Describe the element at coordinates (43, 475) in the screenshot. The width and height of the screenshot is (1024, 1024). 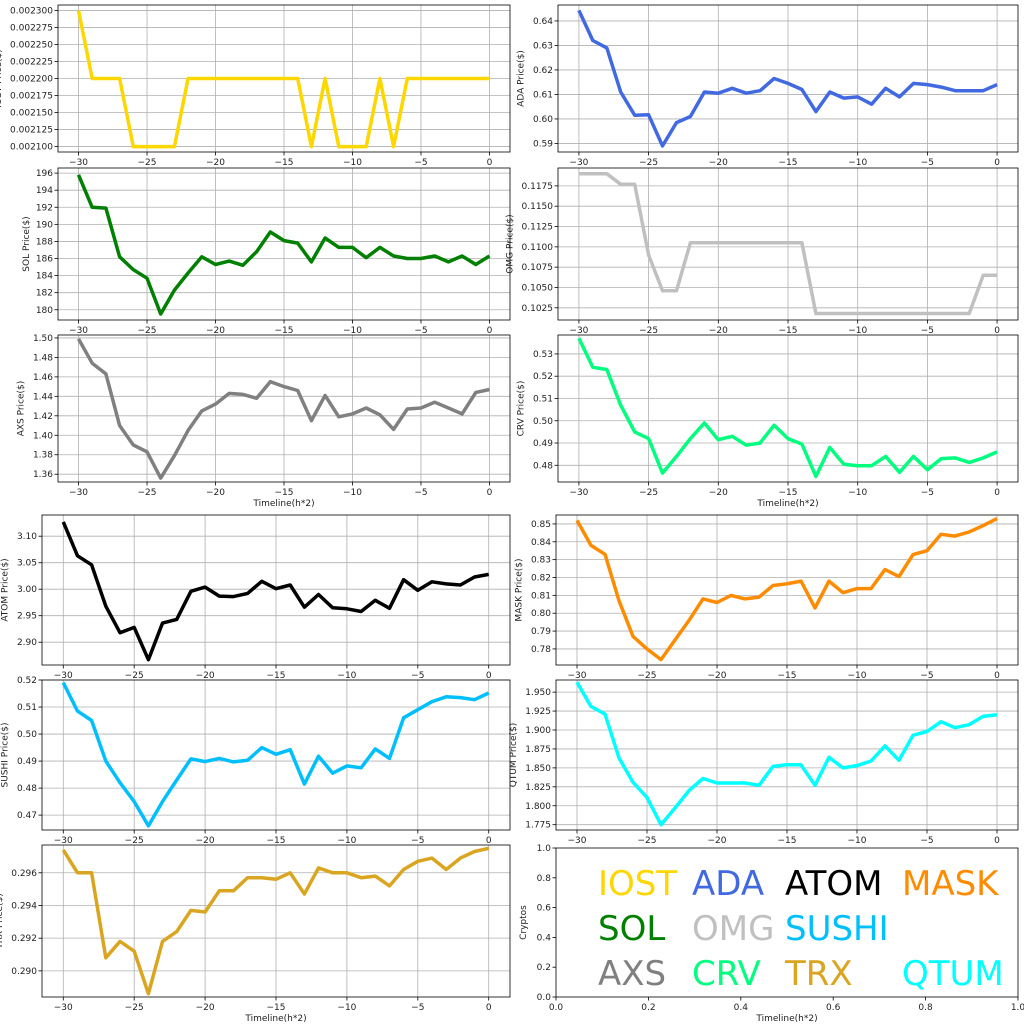
I see `y-tick-label: 1.36` at that location.